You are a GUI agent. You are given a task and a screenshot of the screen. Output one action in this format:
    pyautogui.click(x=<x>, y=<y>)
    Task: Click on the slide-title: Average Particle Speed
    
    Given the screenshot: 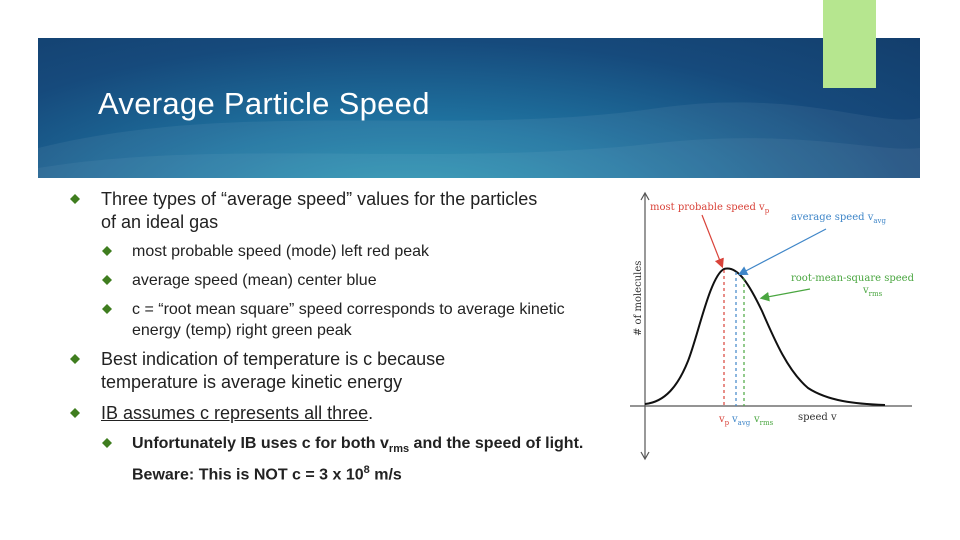 What is the action you would take?
    pyautogui.click(x=264, y=103)
    